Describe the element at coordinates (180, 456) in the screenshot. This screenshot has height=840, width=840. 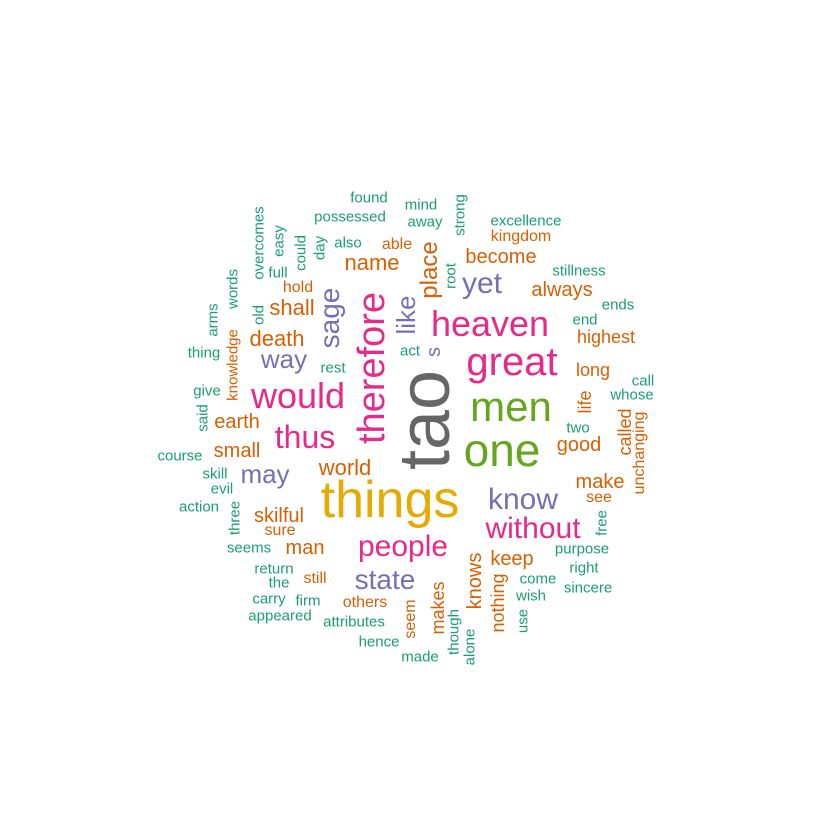
I see `word-course: course` at that location.